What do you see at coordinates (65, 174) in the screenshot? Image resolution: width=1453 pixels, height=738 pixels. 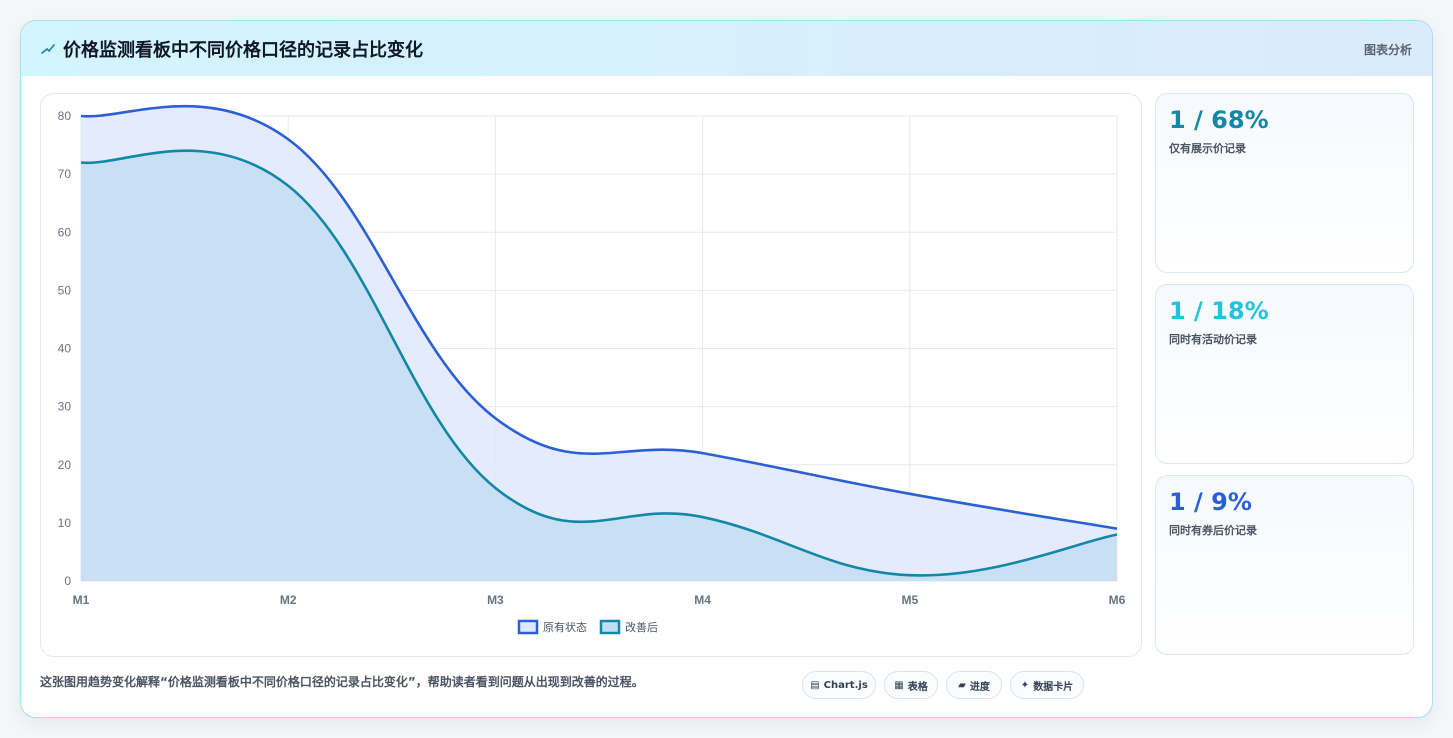 I see `y-tick-label: 70` at bounding box center [65, 174].